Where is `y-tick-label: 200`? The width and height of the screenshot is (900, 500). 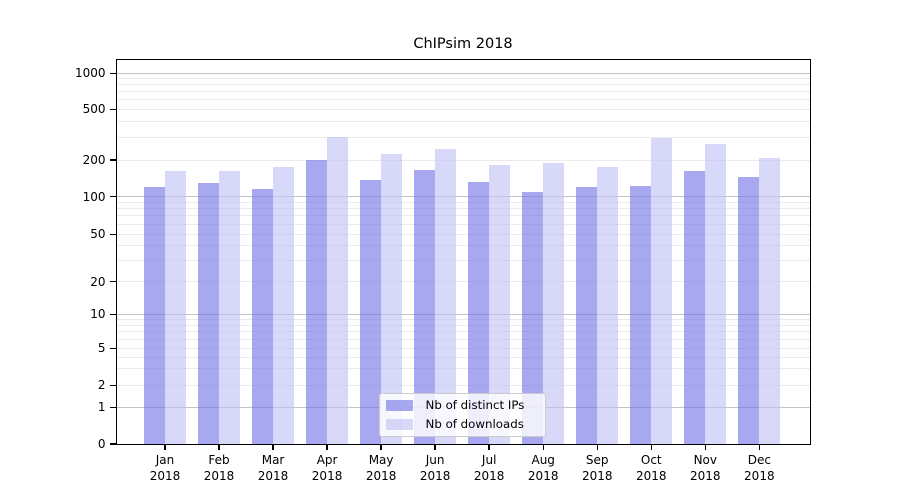 y-tick-label: 200 is located at coordinates (94, 160).